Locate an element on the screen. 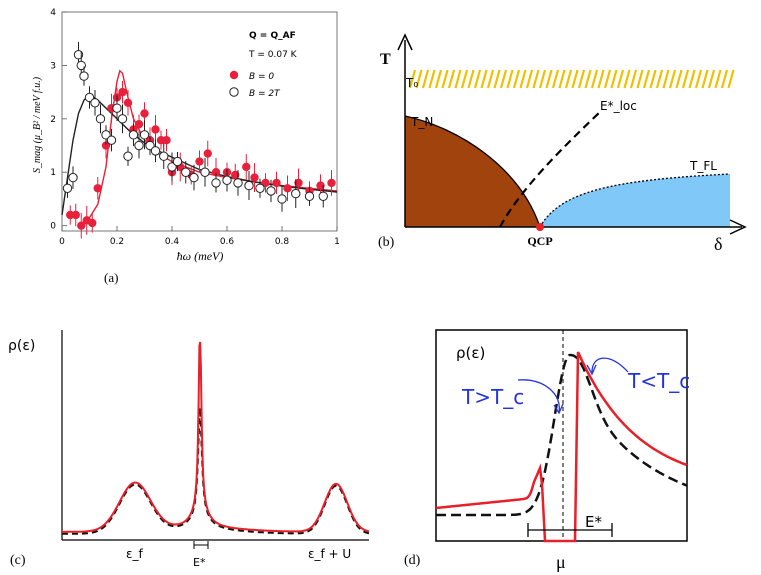 The image size is (761, 575). y-tick-label: 2 is located at coordinates (53, 120).